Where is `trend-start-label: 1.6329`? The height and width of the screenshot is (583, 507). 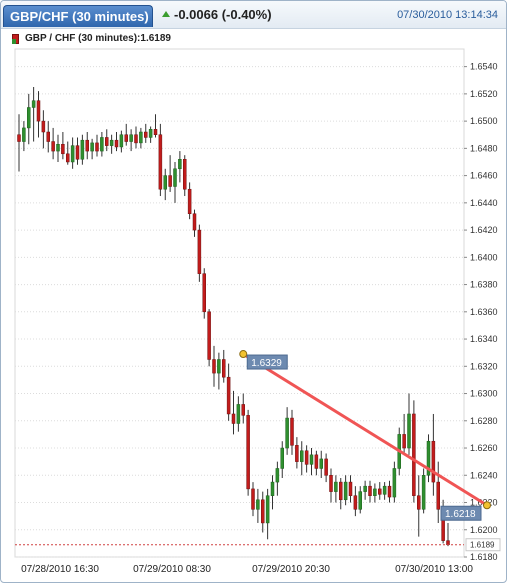 trend-start-label: 1.6329 is located at coordinates (266, 363).